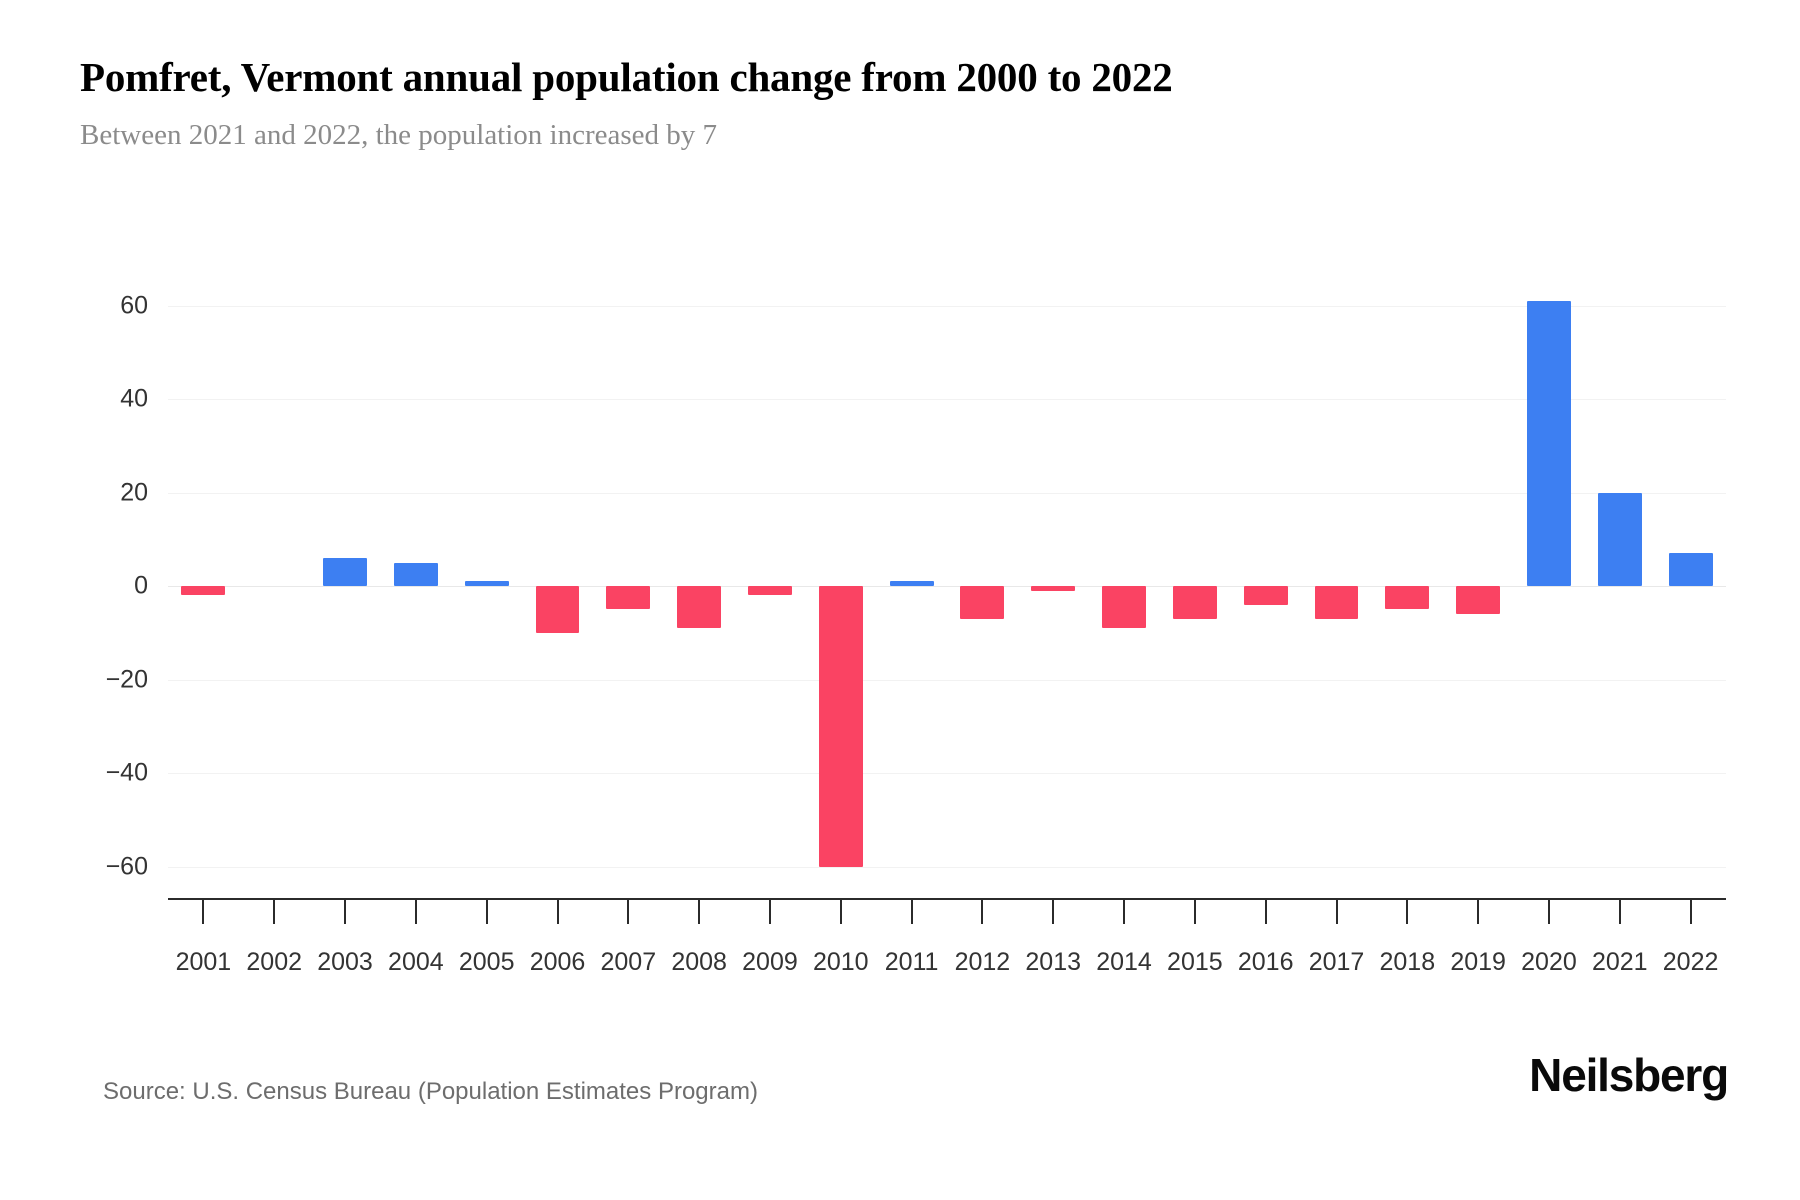 This screenshot has width=1800, height=1200. Describe the element at coordinates (840, 962) in the screenshot. I see `x-axis-tick-label-2010: 2010` at that location.